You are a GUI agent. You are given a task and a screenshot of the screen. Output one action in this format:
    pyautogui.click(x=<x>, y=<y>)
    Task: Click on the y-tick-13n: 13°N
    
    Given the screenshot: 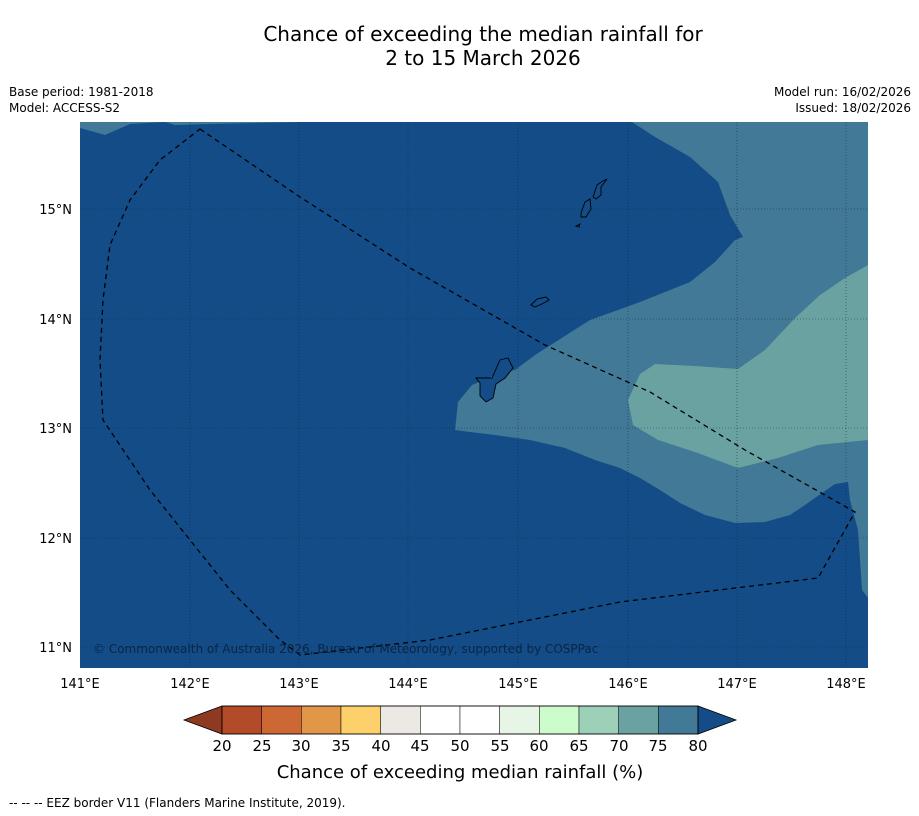 What is the action you would take?
    pyautogui.click(x=55, y=429)
    